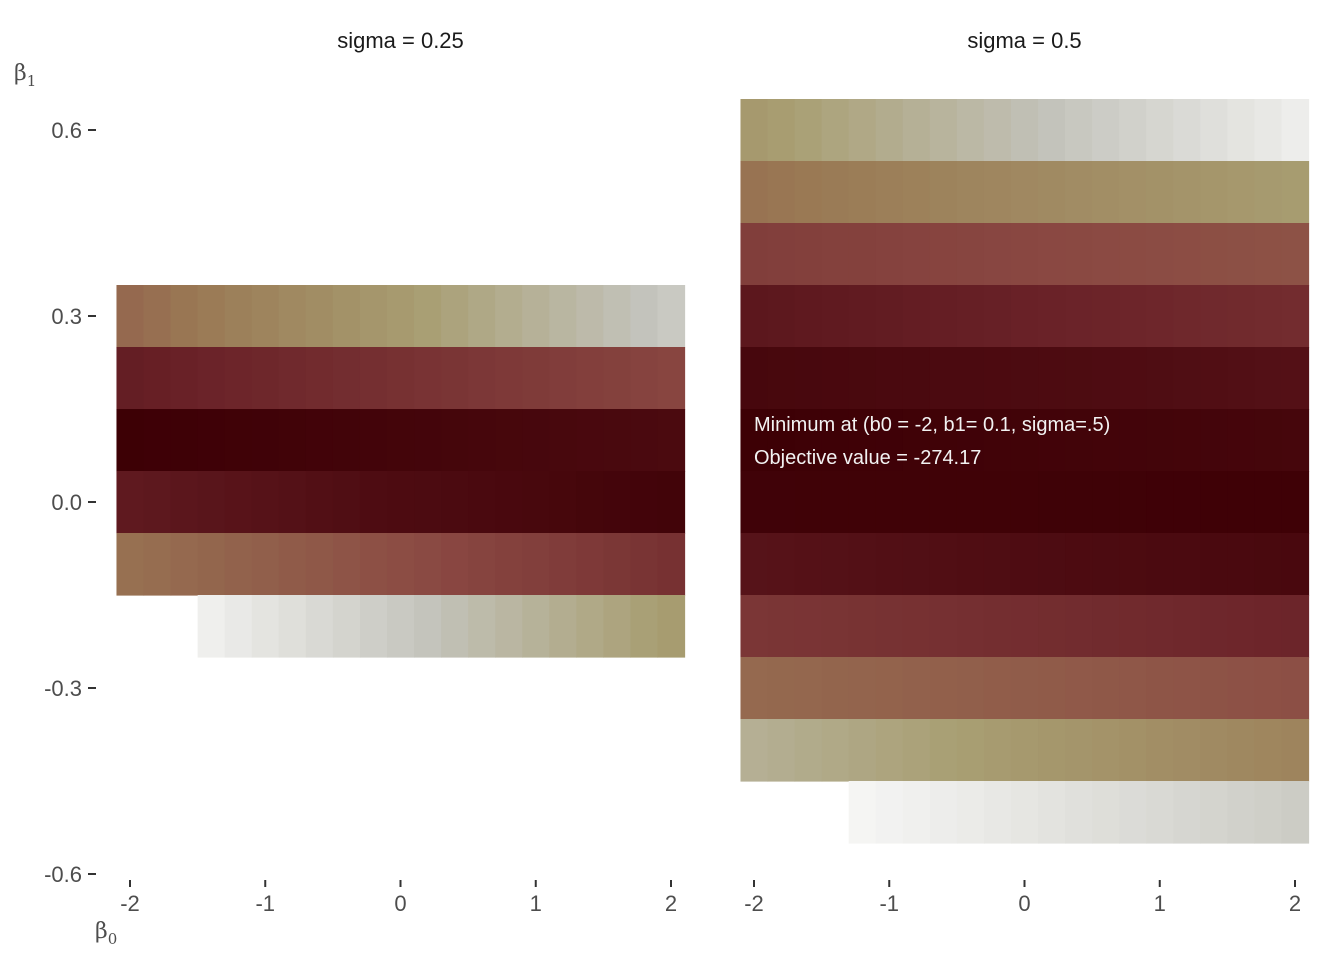 The image size is (1344, 960). Describe the element at coordinates (25, 75) in the screenshot. I see `y-axis-label: β1` at that location.